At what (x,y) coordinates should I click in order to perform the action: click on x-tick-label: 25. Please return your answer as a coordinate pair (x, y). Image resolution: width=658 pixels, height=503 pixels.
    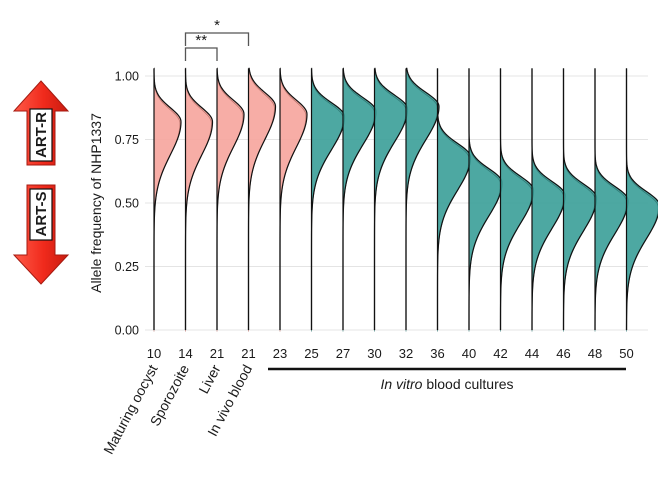
    Looking at the image, I should click on (311, 353).